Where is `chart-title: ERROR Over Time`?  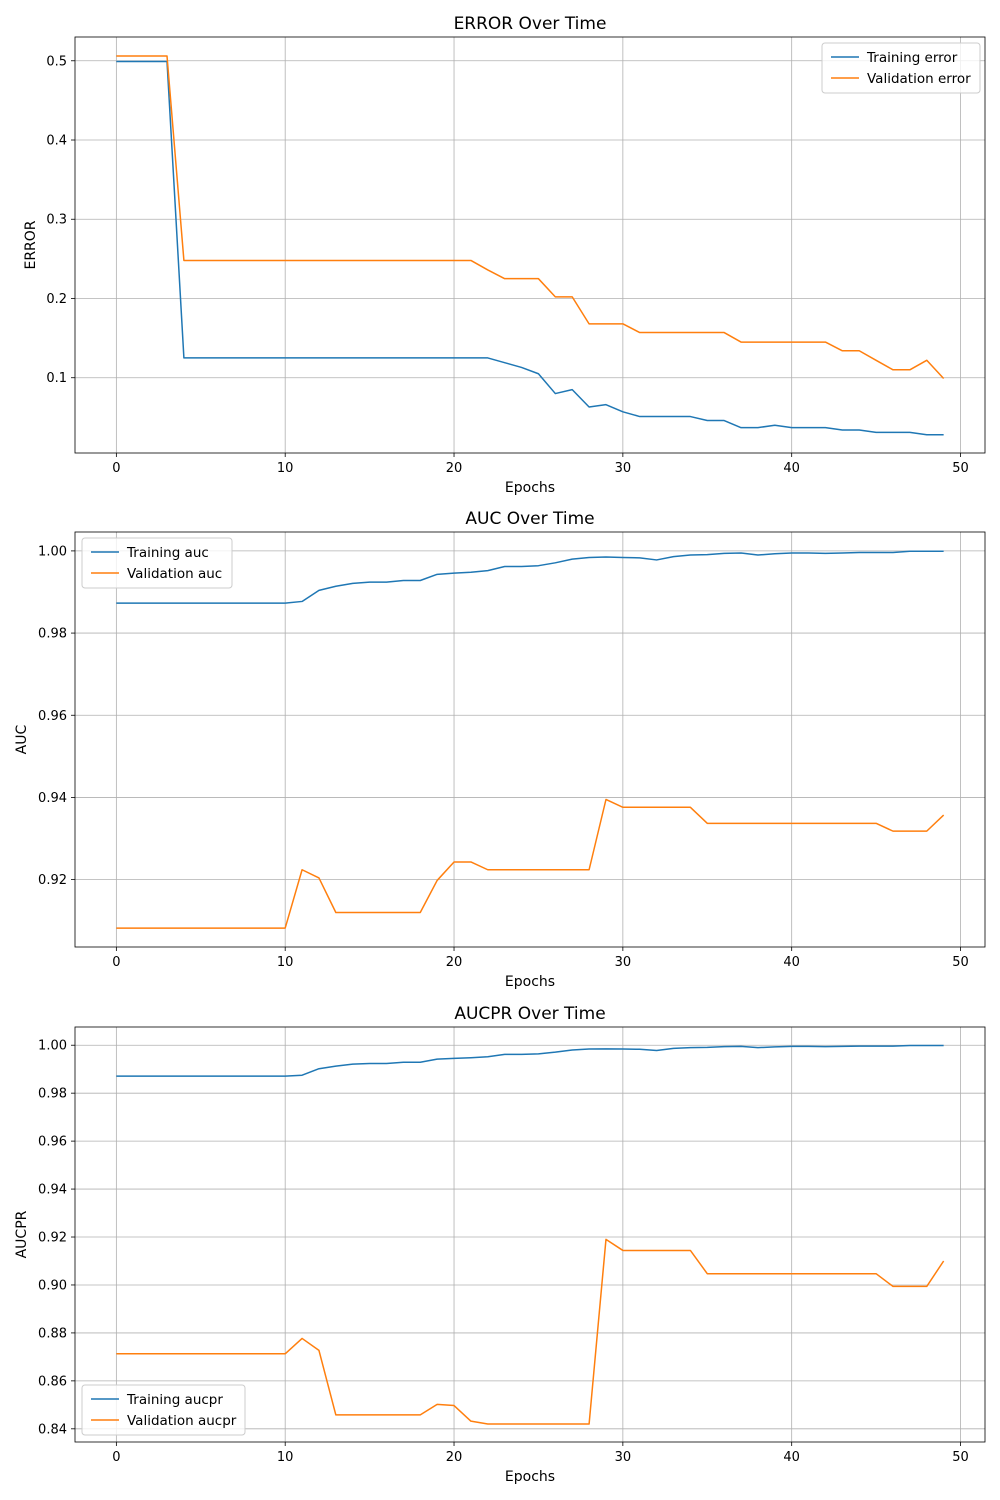 chart-title: ERROR Over Time is located at coordinates (530, 24).